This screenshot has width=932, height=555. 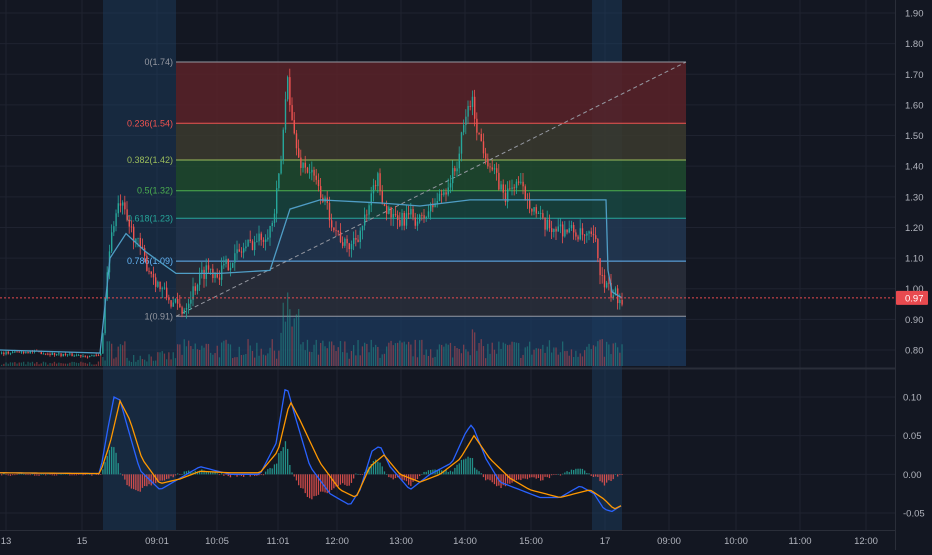 What do you see at coordinates (531, 541) in the screenshot?
I see `time-axis-label: 15:00` at bounding box center [531, 541].